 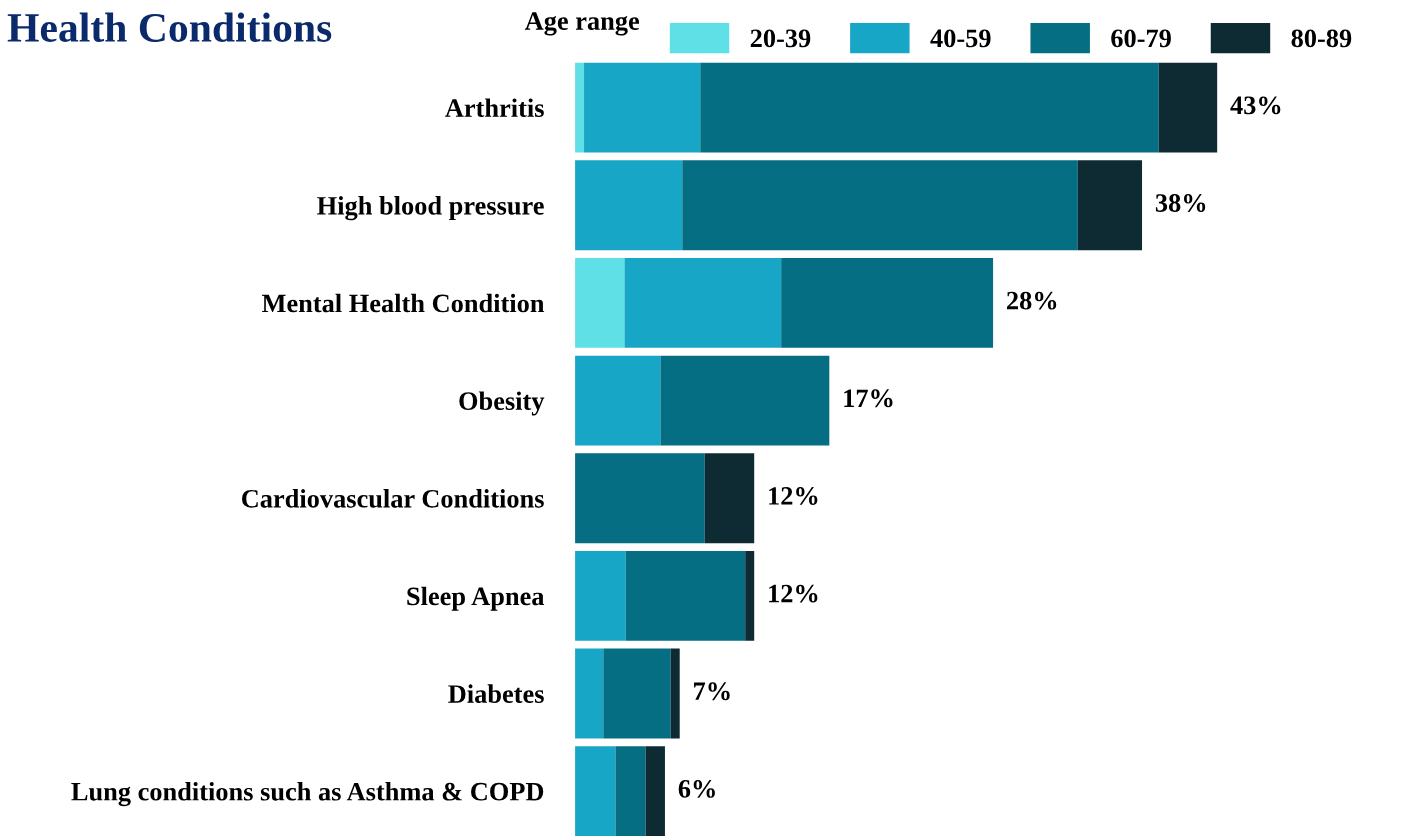 I want to click on annotation: 43%, so click(x=1255, y=105).